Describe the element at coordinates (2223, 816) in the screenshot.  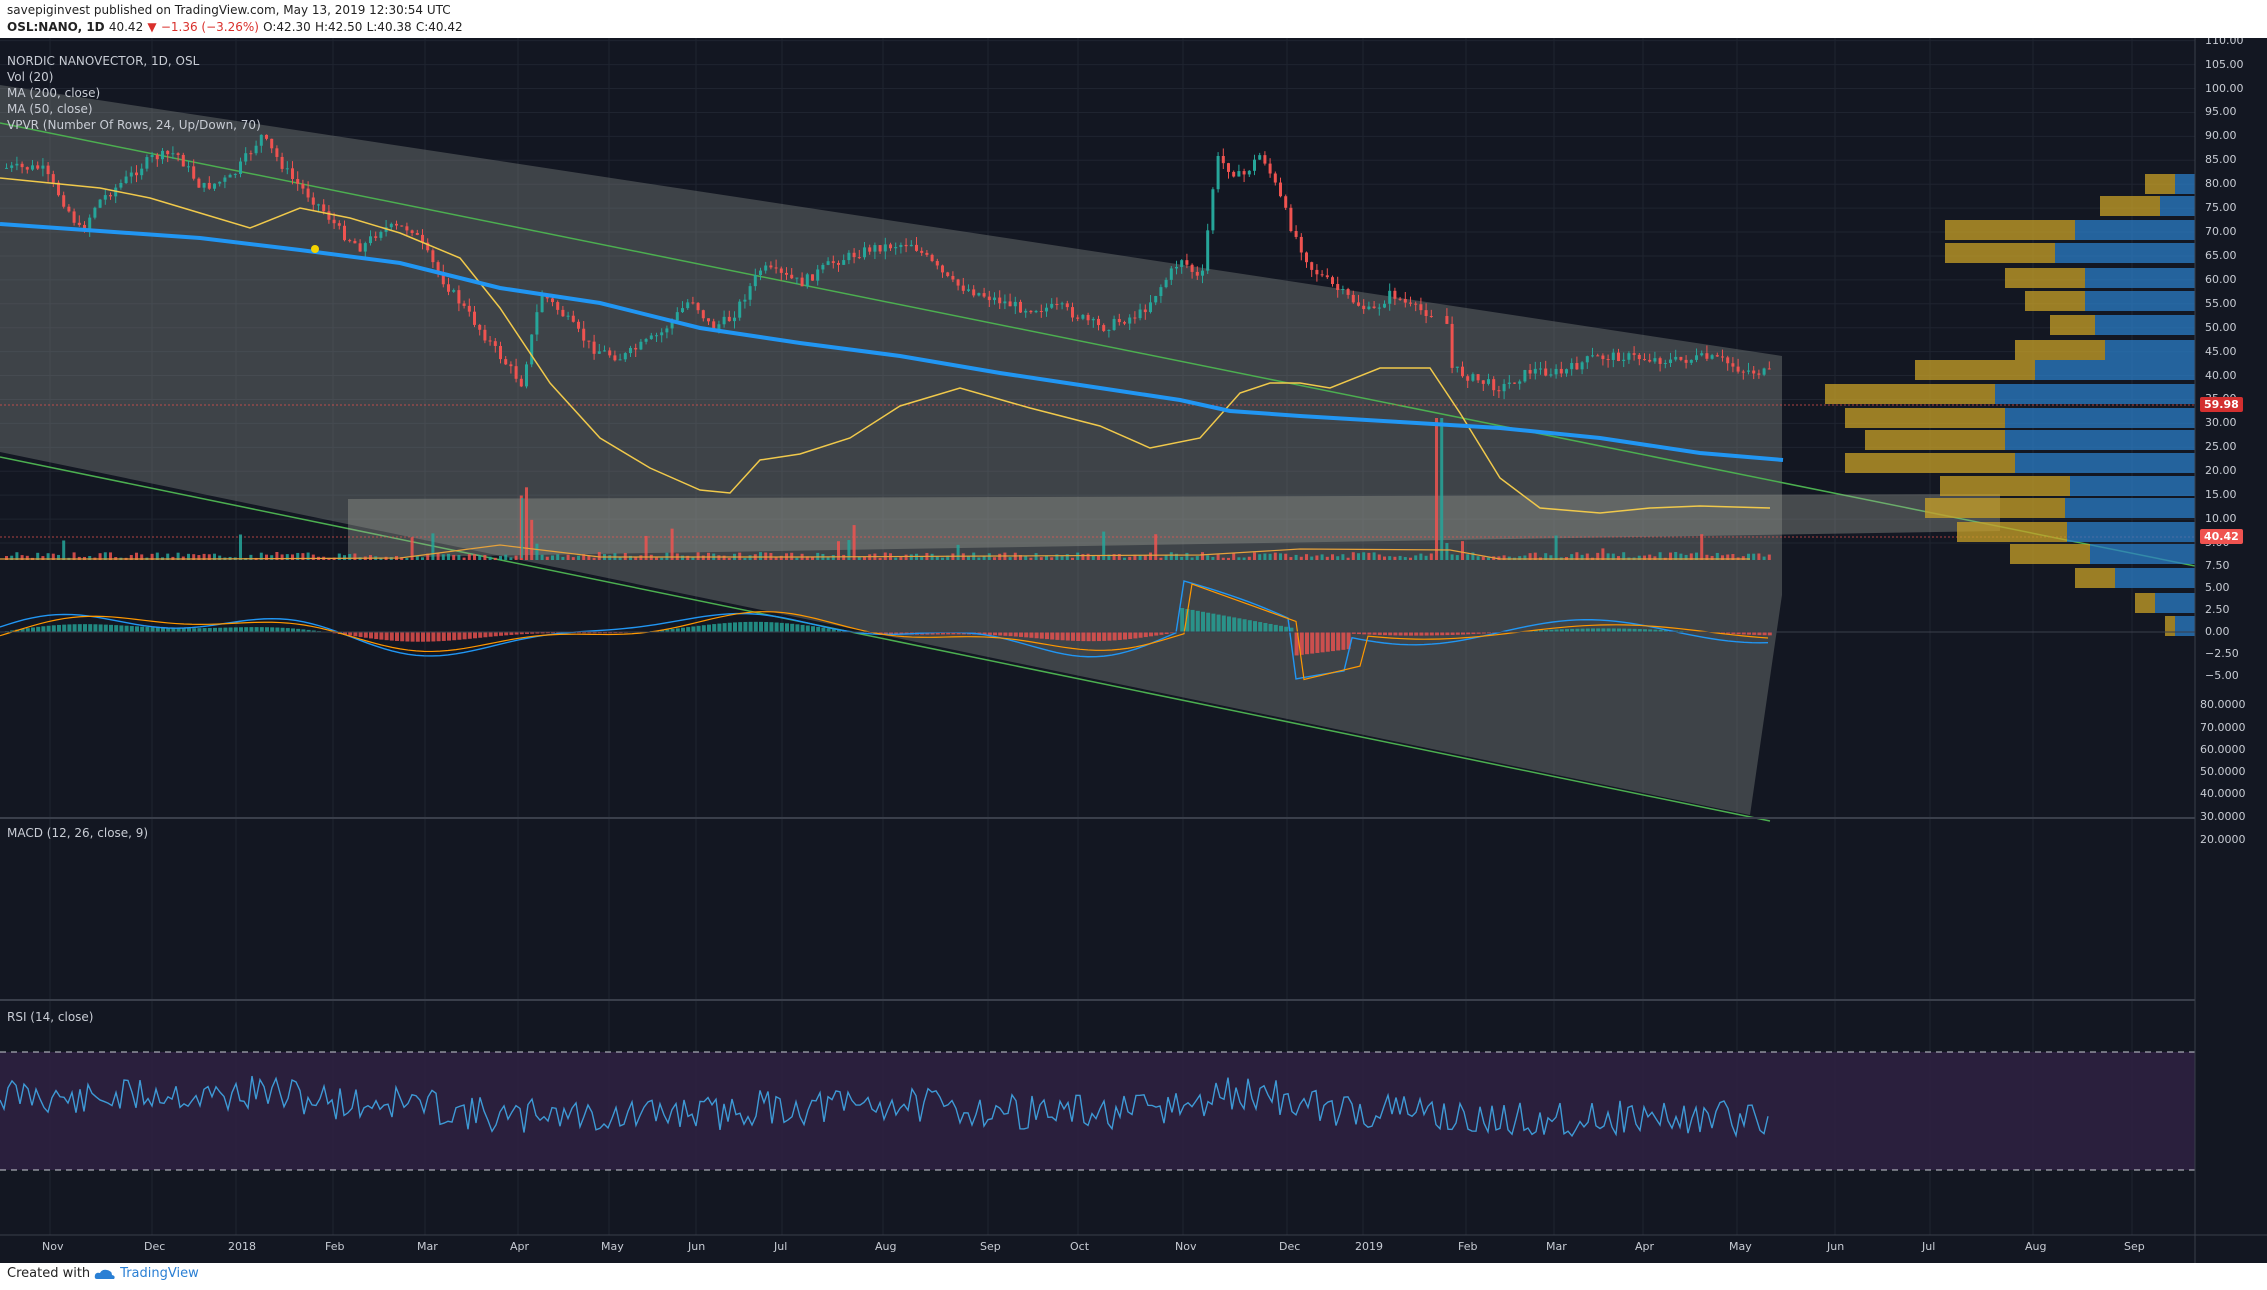
I see `rsi-tick-label: 30.0000` at that location.